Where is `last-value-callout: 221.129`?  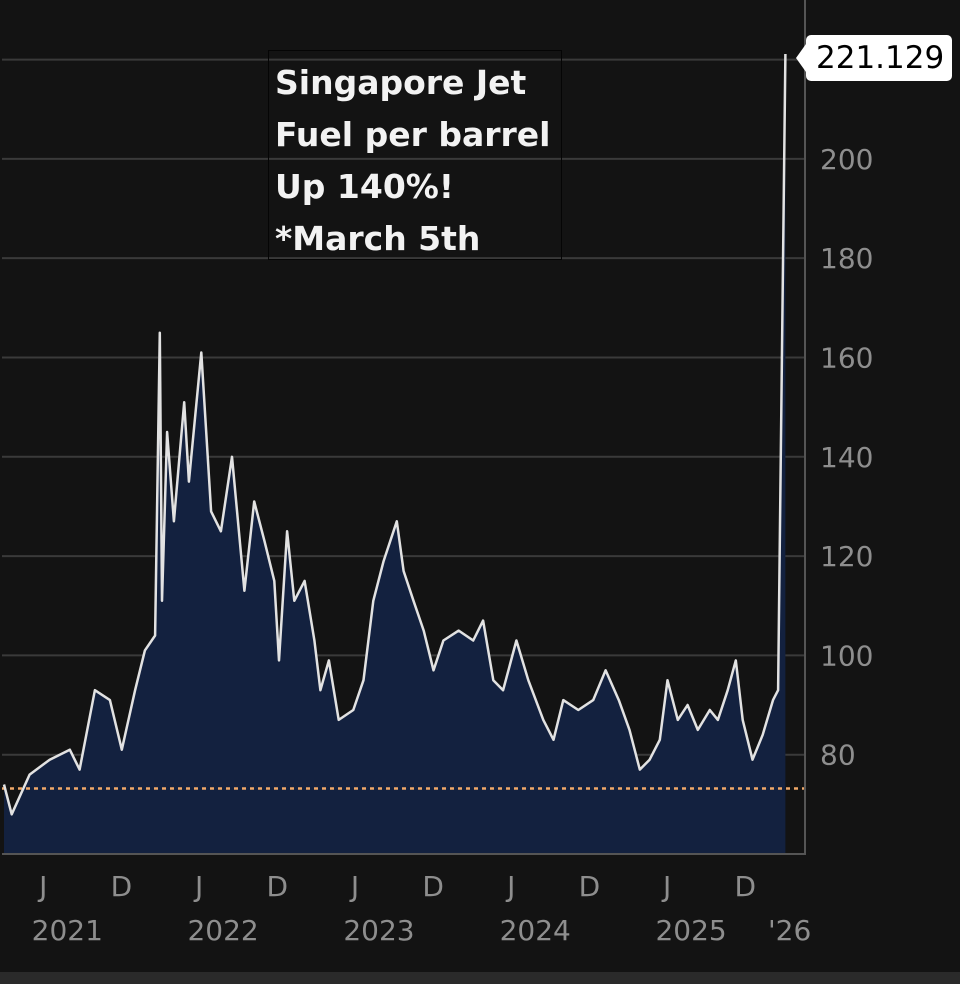
last-value-callout: 221.129 is located at coordinates (874, 58).